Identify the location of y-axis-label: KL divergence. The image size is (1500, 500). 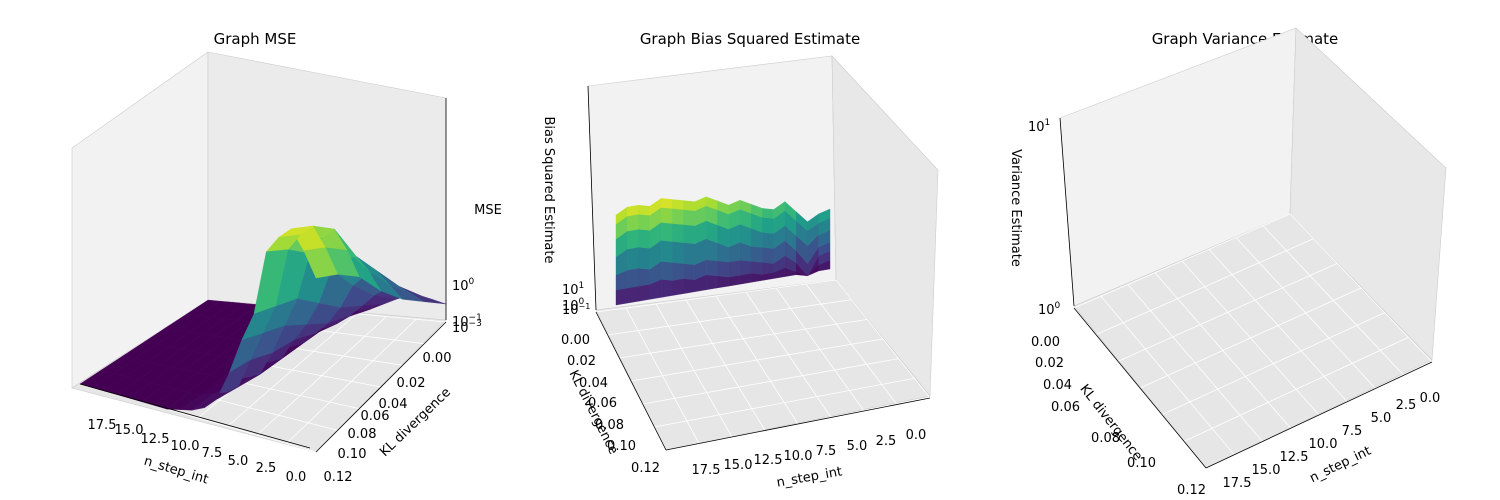
(1110, 423).